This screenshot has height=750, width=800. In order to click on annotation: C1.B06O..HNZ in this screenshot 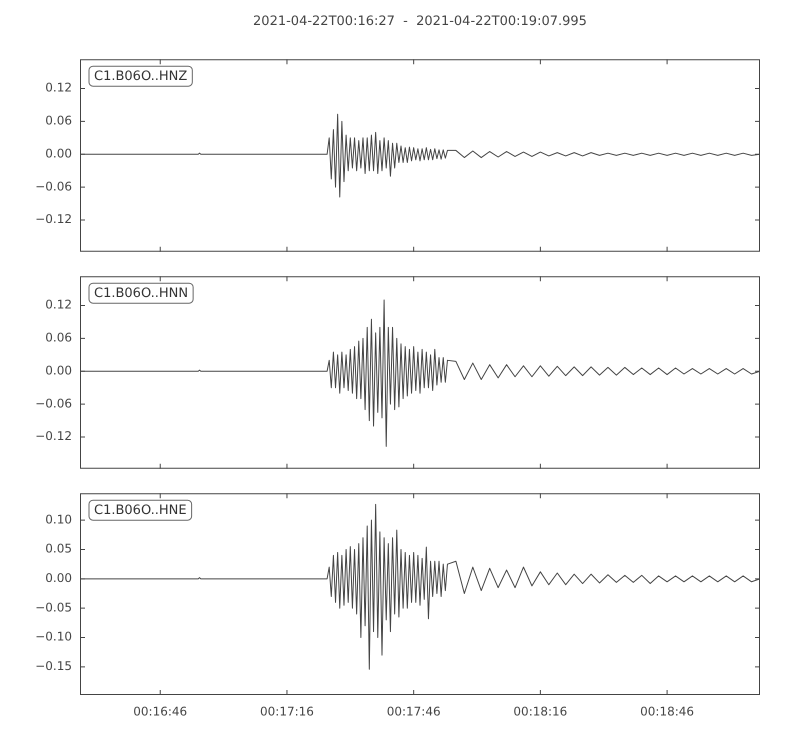, I will do `click(141, 76)`.